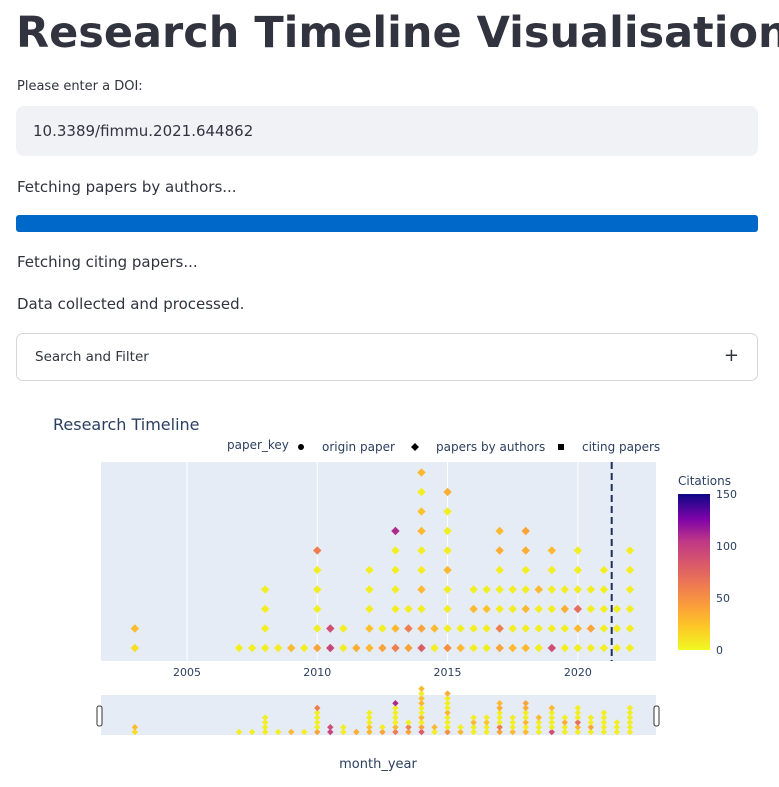  What do you see at coordinates (346, 447) in the screenshot?
I see `legend-item-origin-paper: origin paper` at bounding box center [346, 447].